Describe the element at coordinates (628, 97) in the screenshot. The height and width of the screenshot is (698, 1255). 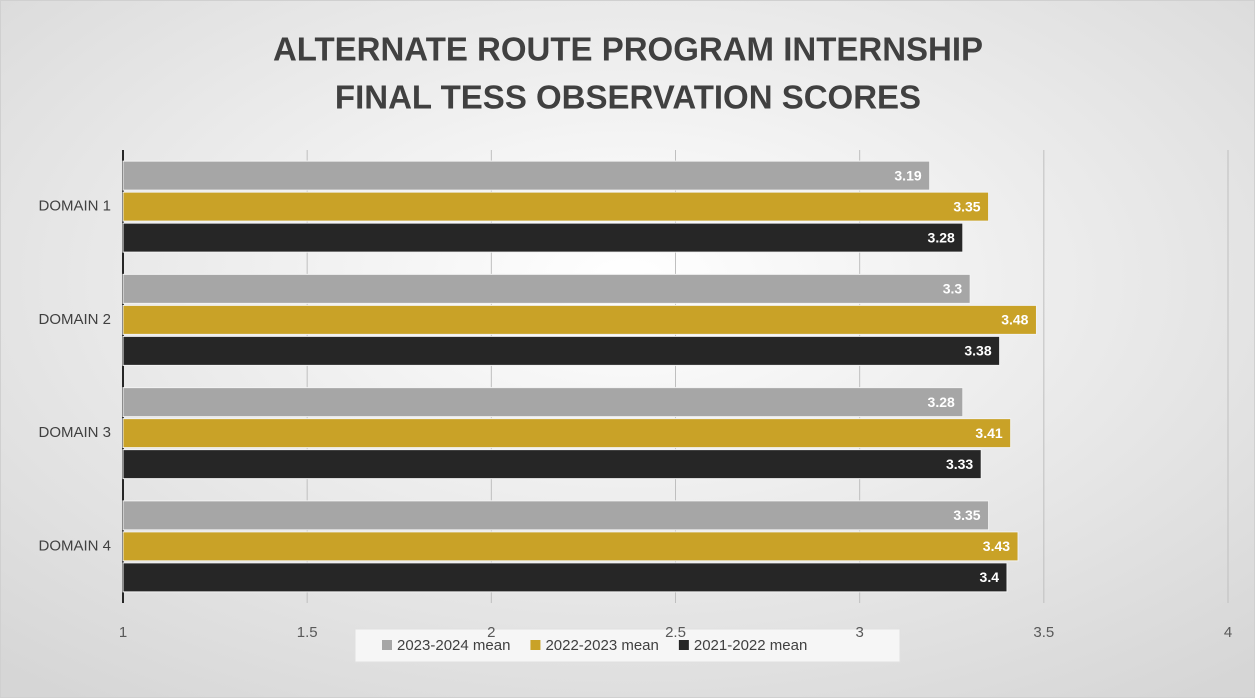
I see `chart-title: FINAL TESS OBSERVATION SCORES` at that location.